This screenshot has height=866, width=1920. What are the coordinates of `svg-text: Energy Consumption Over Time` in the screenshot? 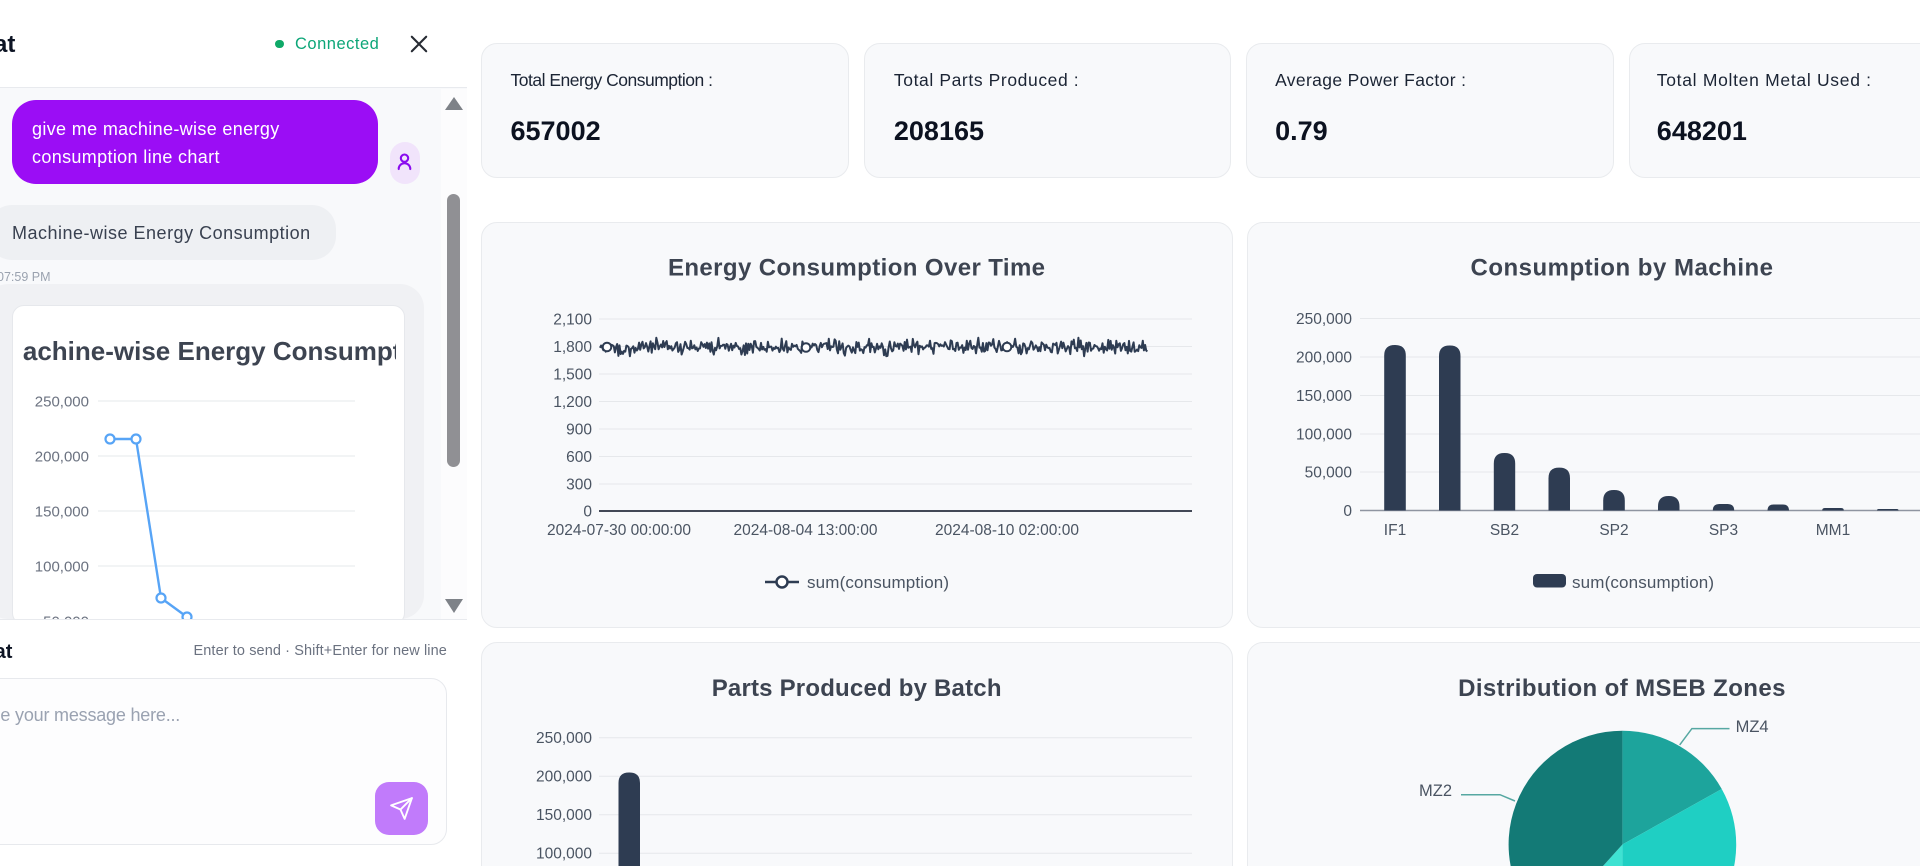 It's located at (857, 268).